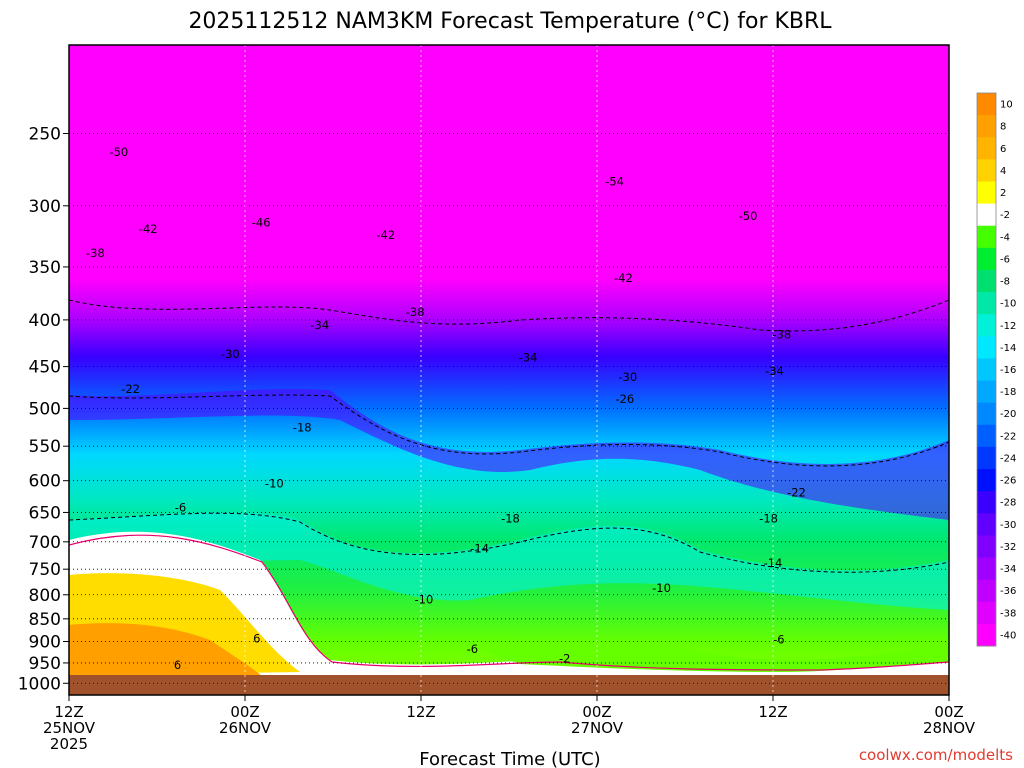 This screenshot has height=768, width=1024. What do you see at coordinates (45, 513) in the screenshot?
I see `pressure-tick-label: 650` at bounding box center [45, 513].